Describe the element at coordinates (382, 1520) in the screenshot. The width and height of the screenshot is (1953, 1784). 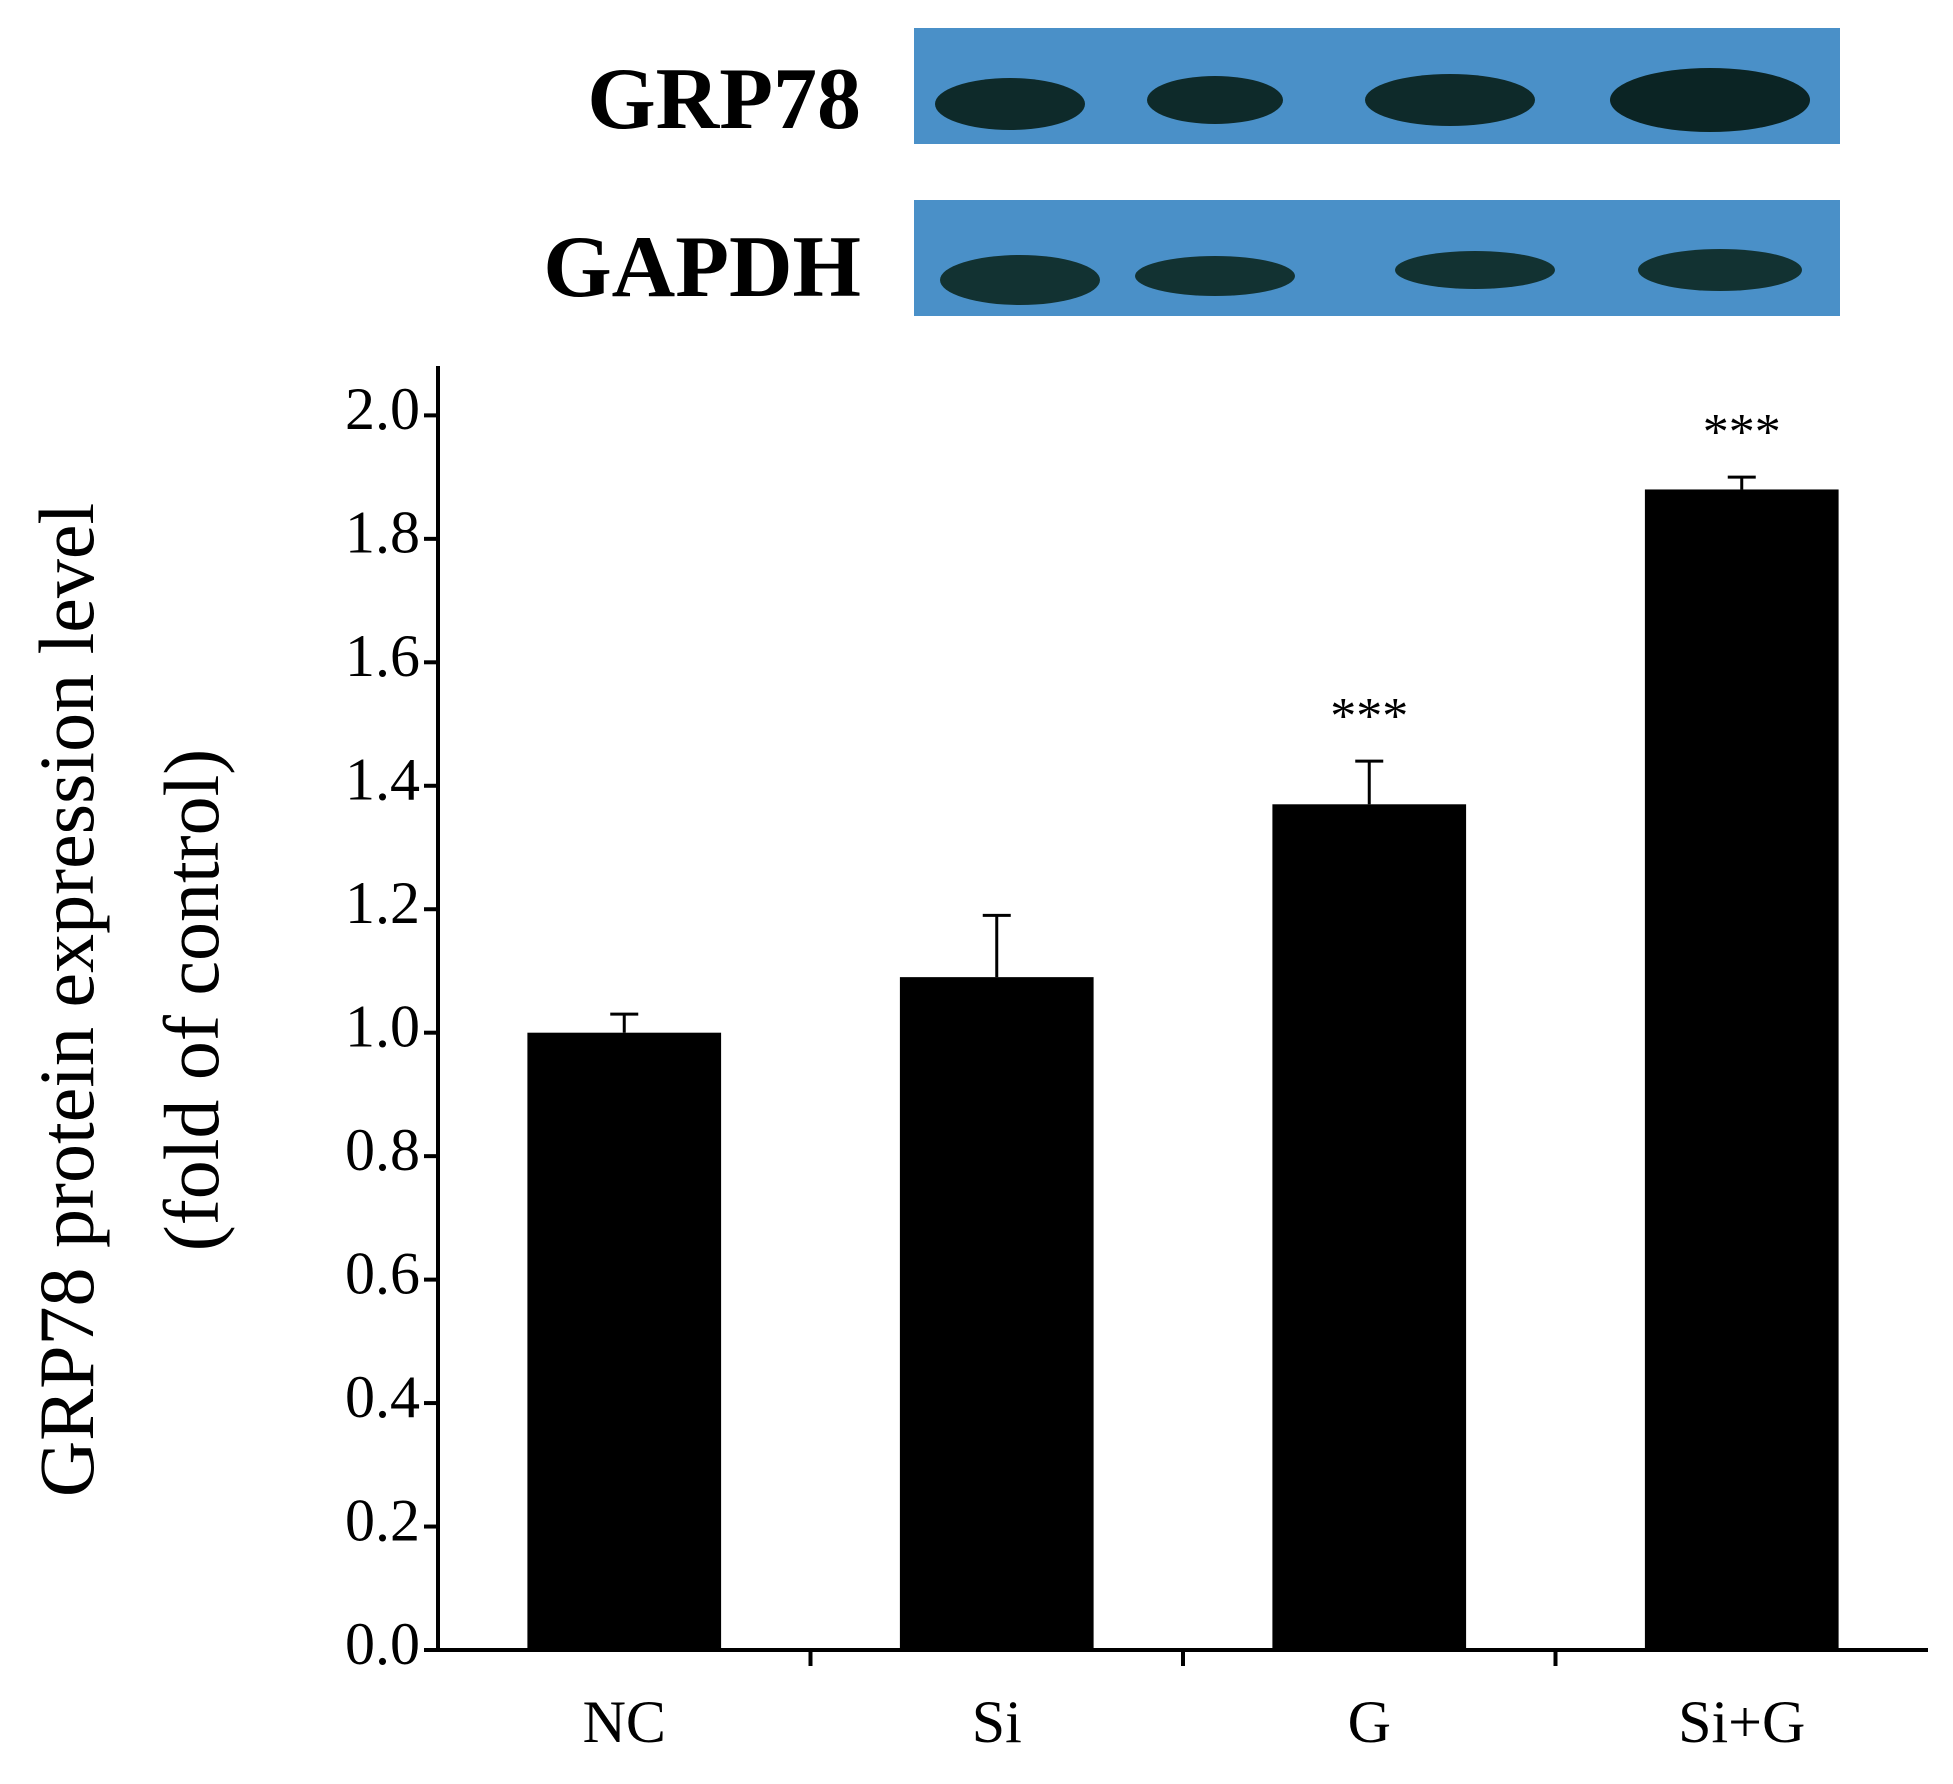
I see `y-tick-label: 0.2` at that location.